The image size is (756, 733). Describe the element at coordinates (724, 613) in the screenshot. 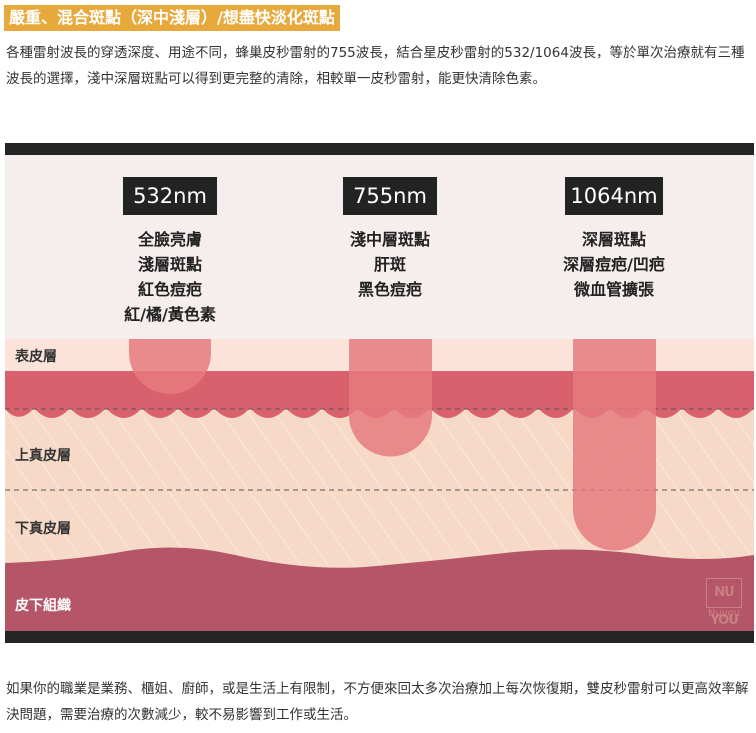

I see `logo-text: Nuyou` at that location.